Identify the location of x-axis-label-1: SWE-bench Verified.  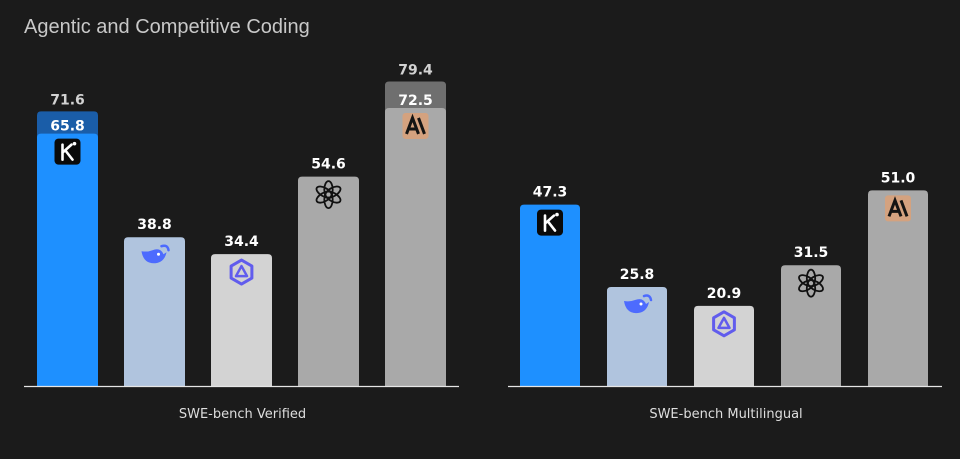
(242, 414).